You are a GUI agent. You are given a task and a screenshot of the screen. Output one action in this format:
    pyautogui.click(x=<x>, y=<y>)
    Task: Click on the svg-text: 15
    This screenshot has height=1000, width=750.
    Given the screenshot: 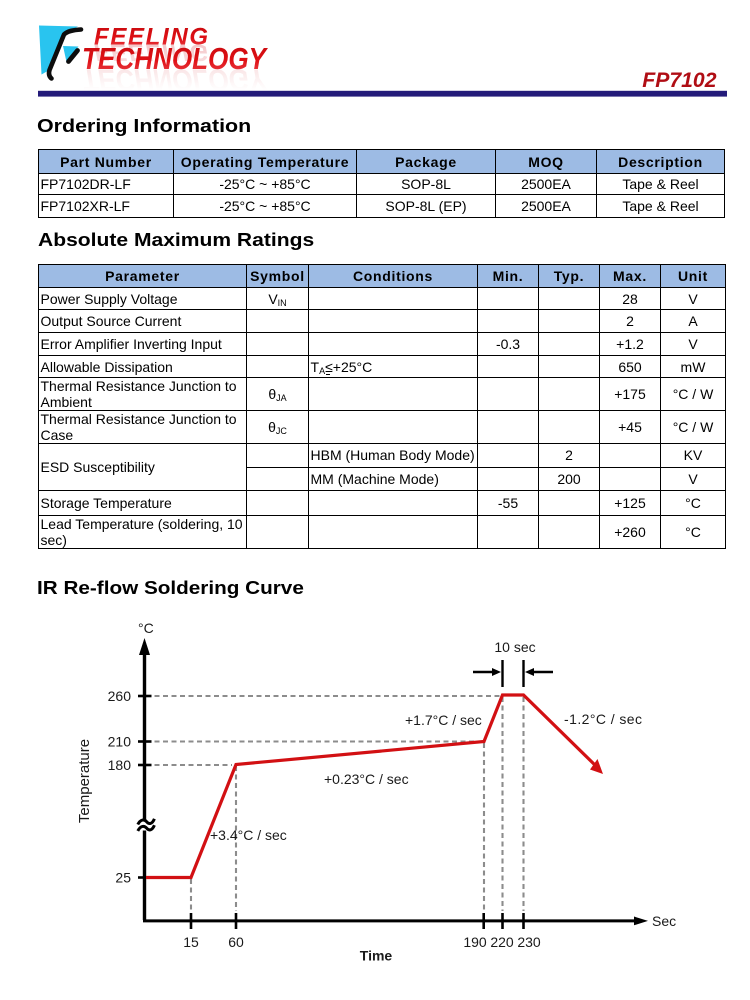 What is the action you would take?
    pyautogui.click(x=191, y=942)
    